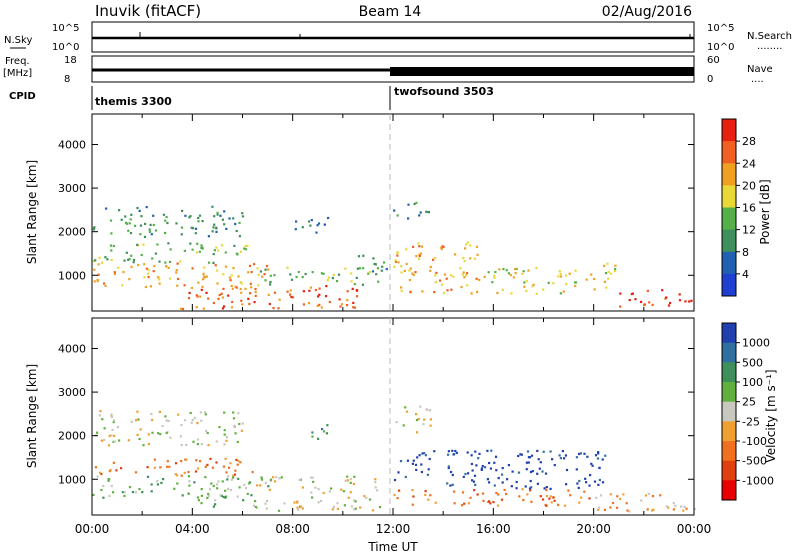 Image resolution: width=800 pixels, height=554 pixels. What do you see at coordinates (22, 96) in the screenshot?
I see `cpid-label: CPID` at bounding box center [22, 96].